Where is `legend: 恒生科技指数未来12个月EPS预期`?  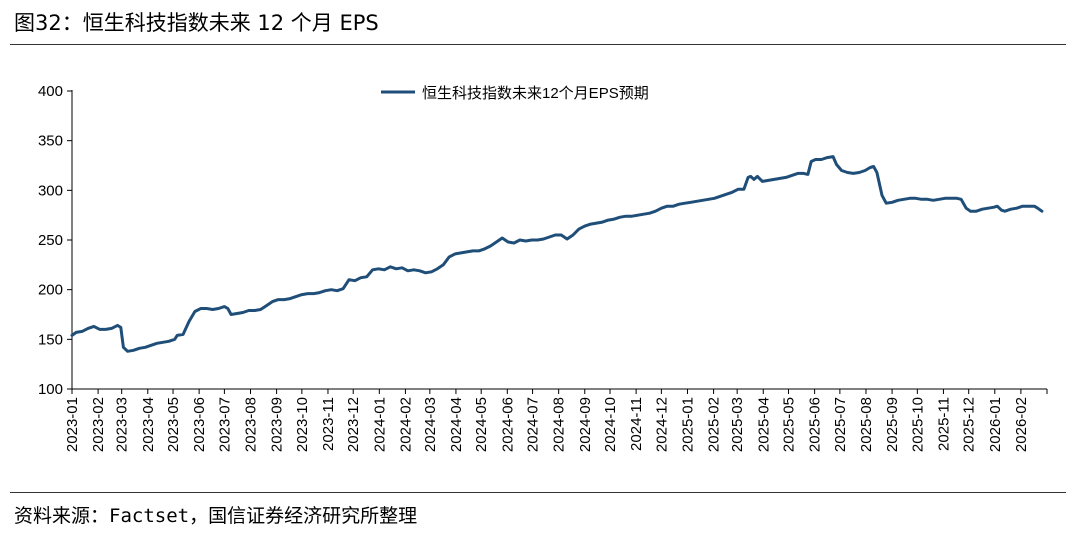 legend: 恒生科技指数未来12个月EPS预期 is located at coordinates (515, 93).